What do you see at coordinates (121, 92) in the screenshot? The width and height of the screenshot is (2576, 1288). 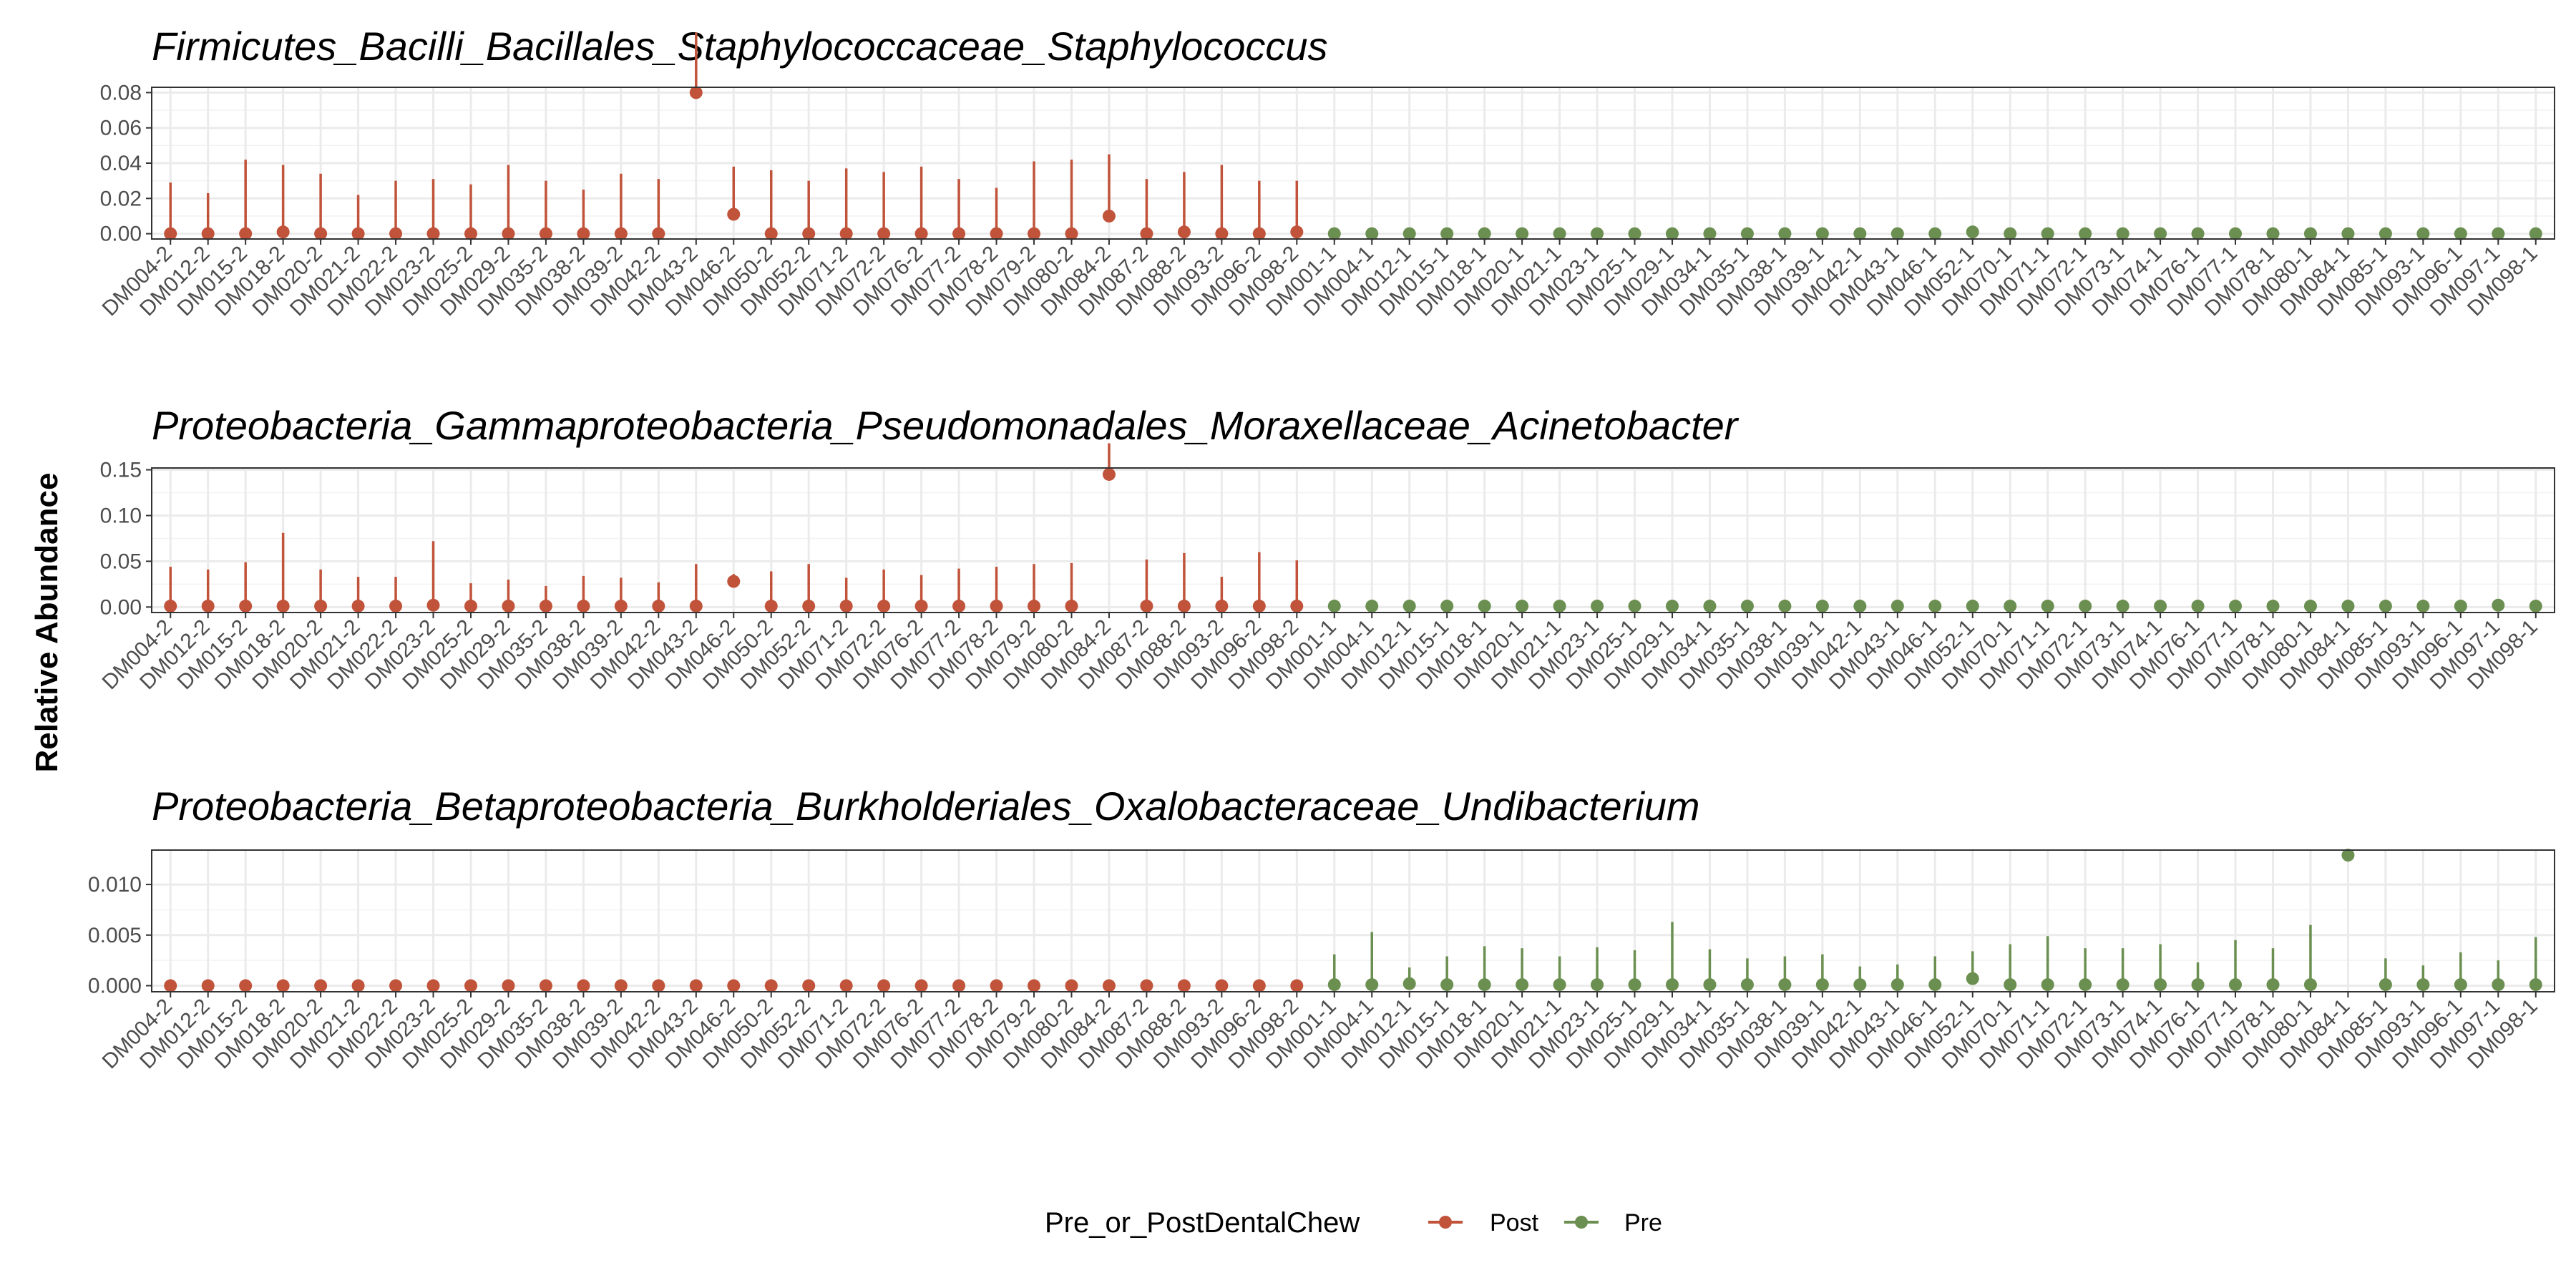 I see `y-tick-label: 0.08` at bounding box center [121, 92].